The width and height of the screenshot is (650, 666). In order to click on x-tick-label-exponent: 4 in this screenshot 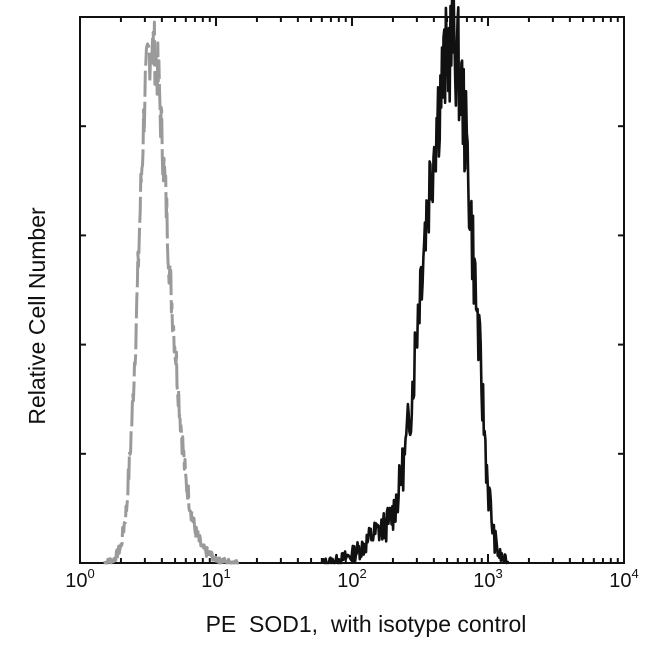, I will do `click(635, 573)`.